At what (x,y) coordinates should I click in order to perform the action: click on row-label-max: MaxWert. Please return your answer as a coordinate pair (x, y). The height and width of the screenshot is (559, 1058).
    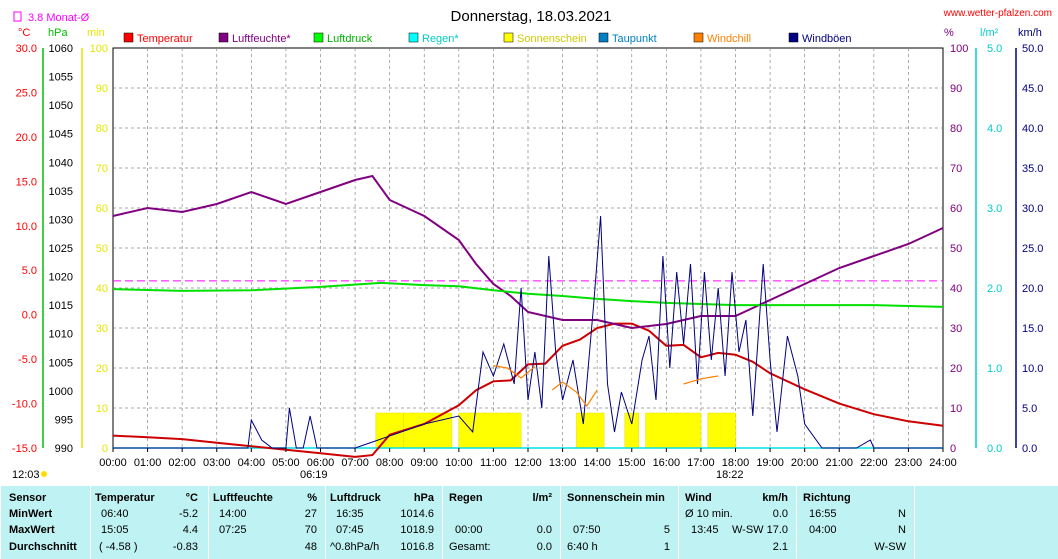
    Looking at the image, I should click on (32, 530).